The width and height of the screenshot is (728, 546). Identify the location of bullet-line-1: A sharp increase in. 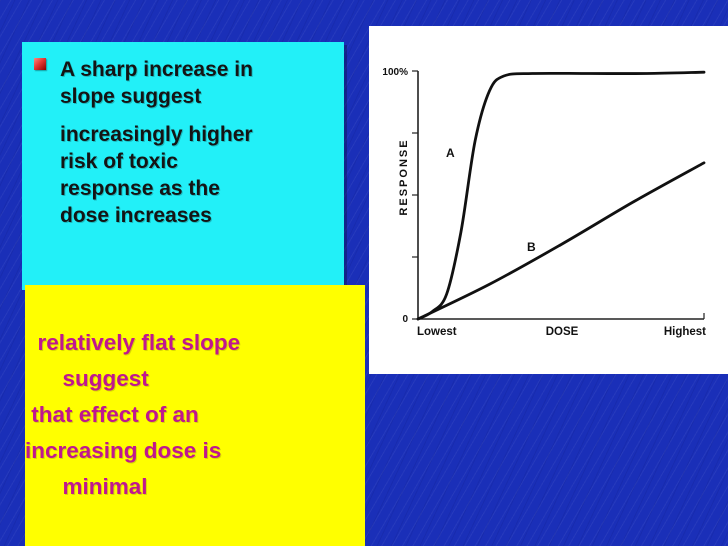
(156, 69).